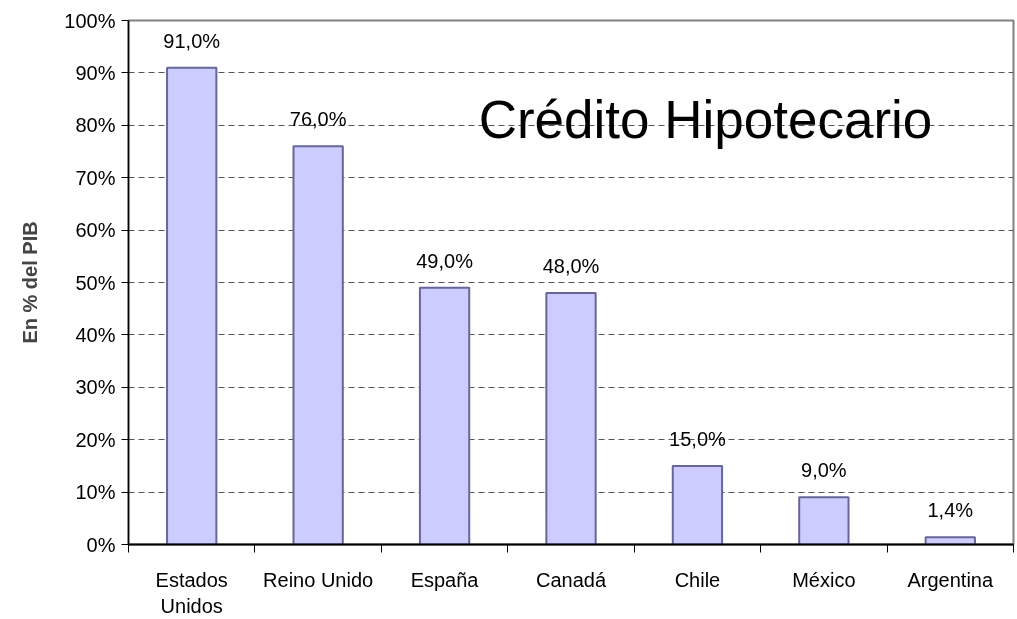  What do you see at coordinates (950, 579) in the screenshot?
I see `x-tick-label: Argentina` at bounding box center [950, 579].